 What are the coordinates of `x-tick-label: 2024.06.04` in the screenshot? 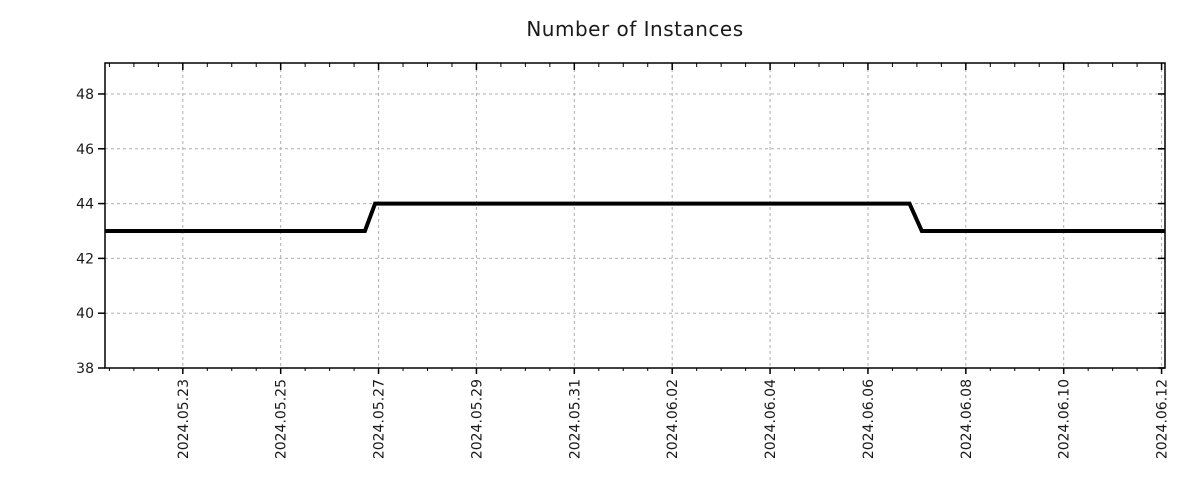 It's located at (771, 419).